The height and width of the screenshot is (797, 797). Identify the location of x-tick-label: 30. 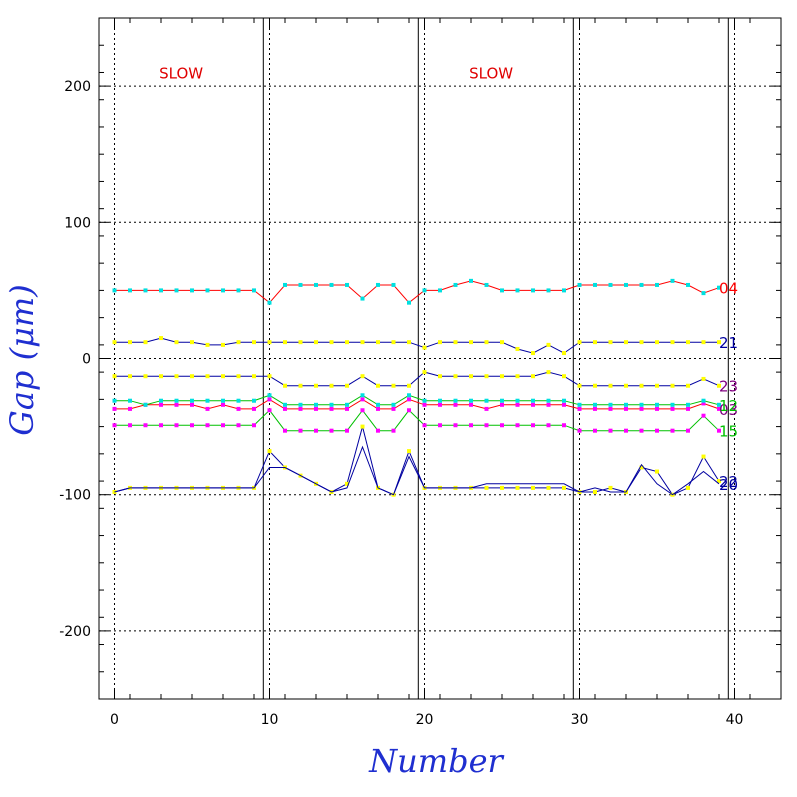
(580, 720).